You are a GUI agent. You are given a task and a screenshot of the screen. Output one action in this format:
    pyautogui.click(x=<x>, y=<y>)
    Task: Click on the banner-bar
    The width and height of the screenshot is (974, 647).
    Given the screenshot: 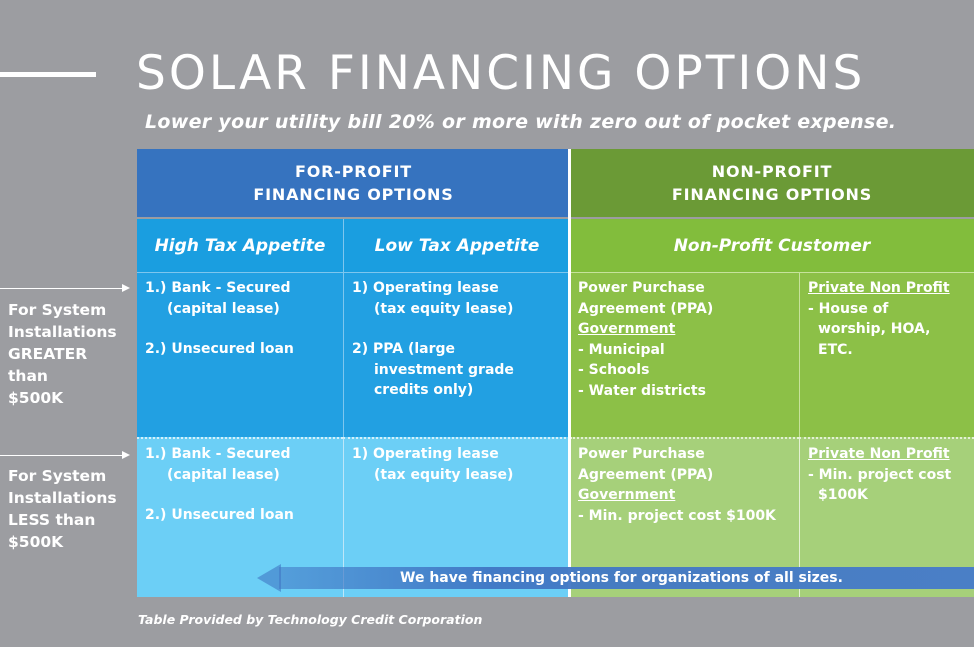 What is the action you would take?
    pyautogui.click(x=626, y=578)
    